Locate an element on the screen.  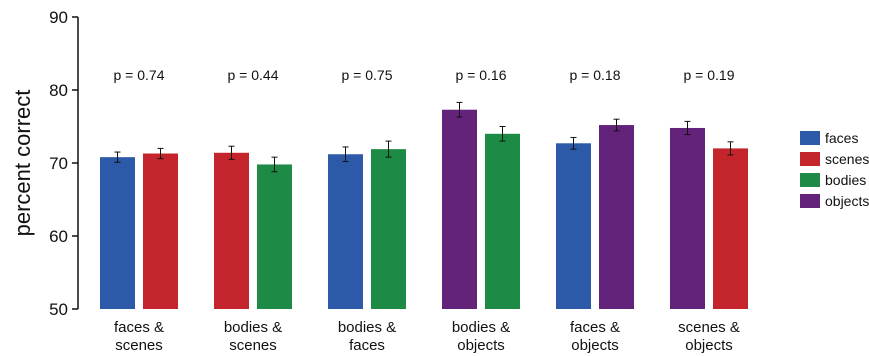
bar-group: p = 0.16 bodies &objects is located at coordinates (481, 210).